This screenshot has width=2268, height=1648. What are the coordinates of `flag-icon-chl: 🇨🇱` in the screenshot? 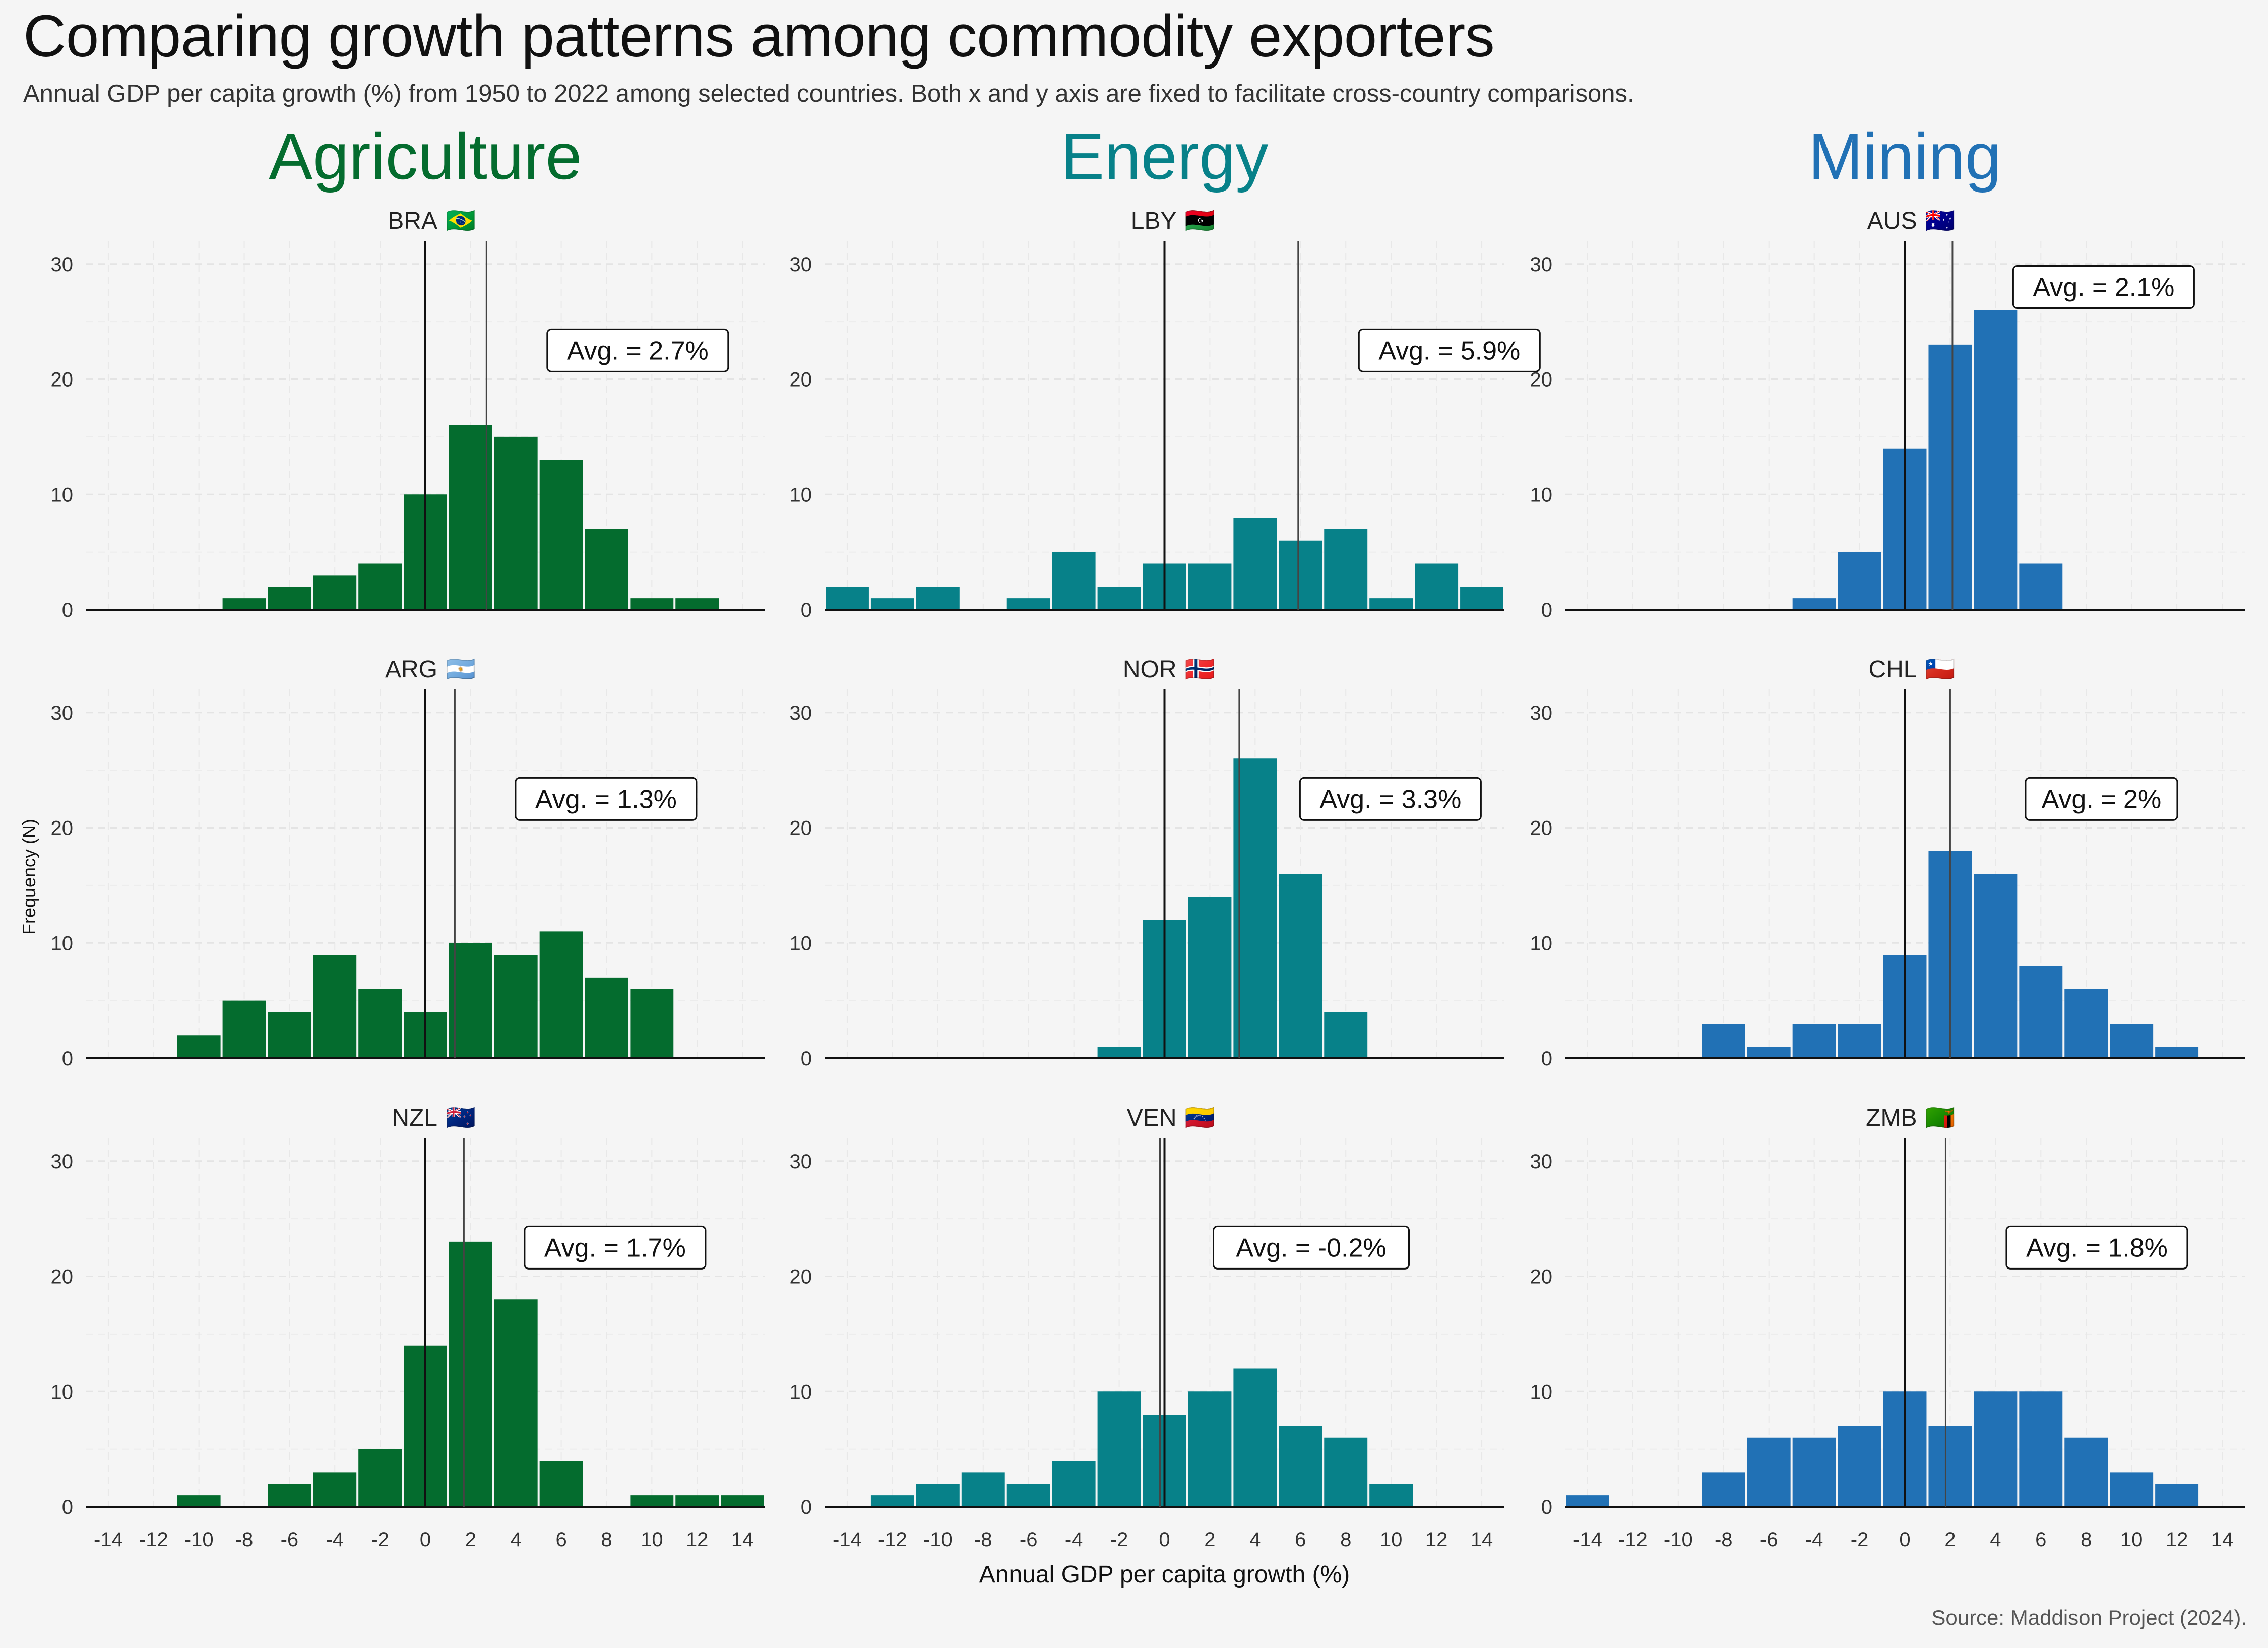 It's located at (1941, 669).